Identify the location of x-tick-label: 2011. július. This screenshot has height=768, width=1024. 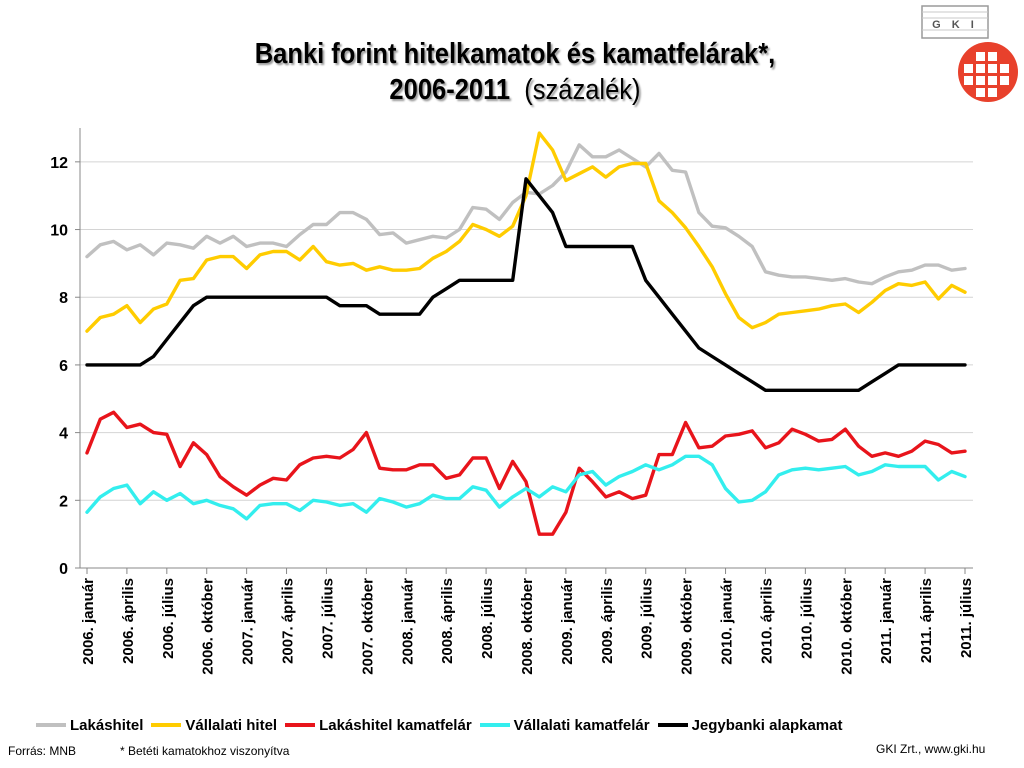
(966, 618).